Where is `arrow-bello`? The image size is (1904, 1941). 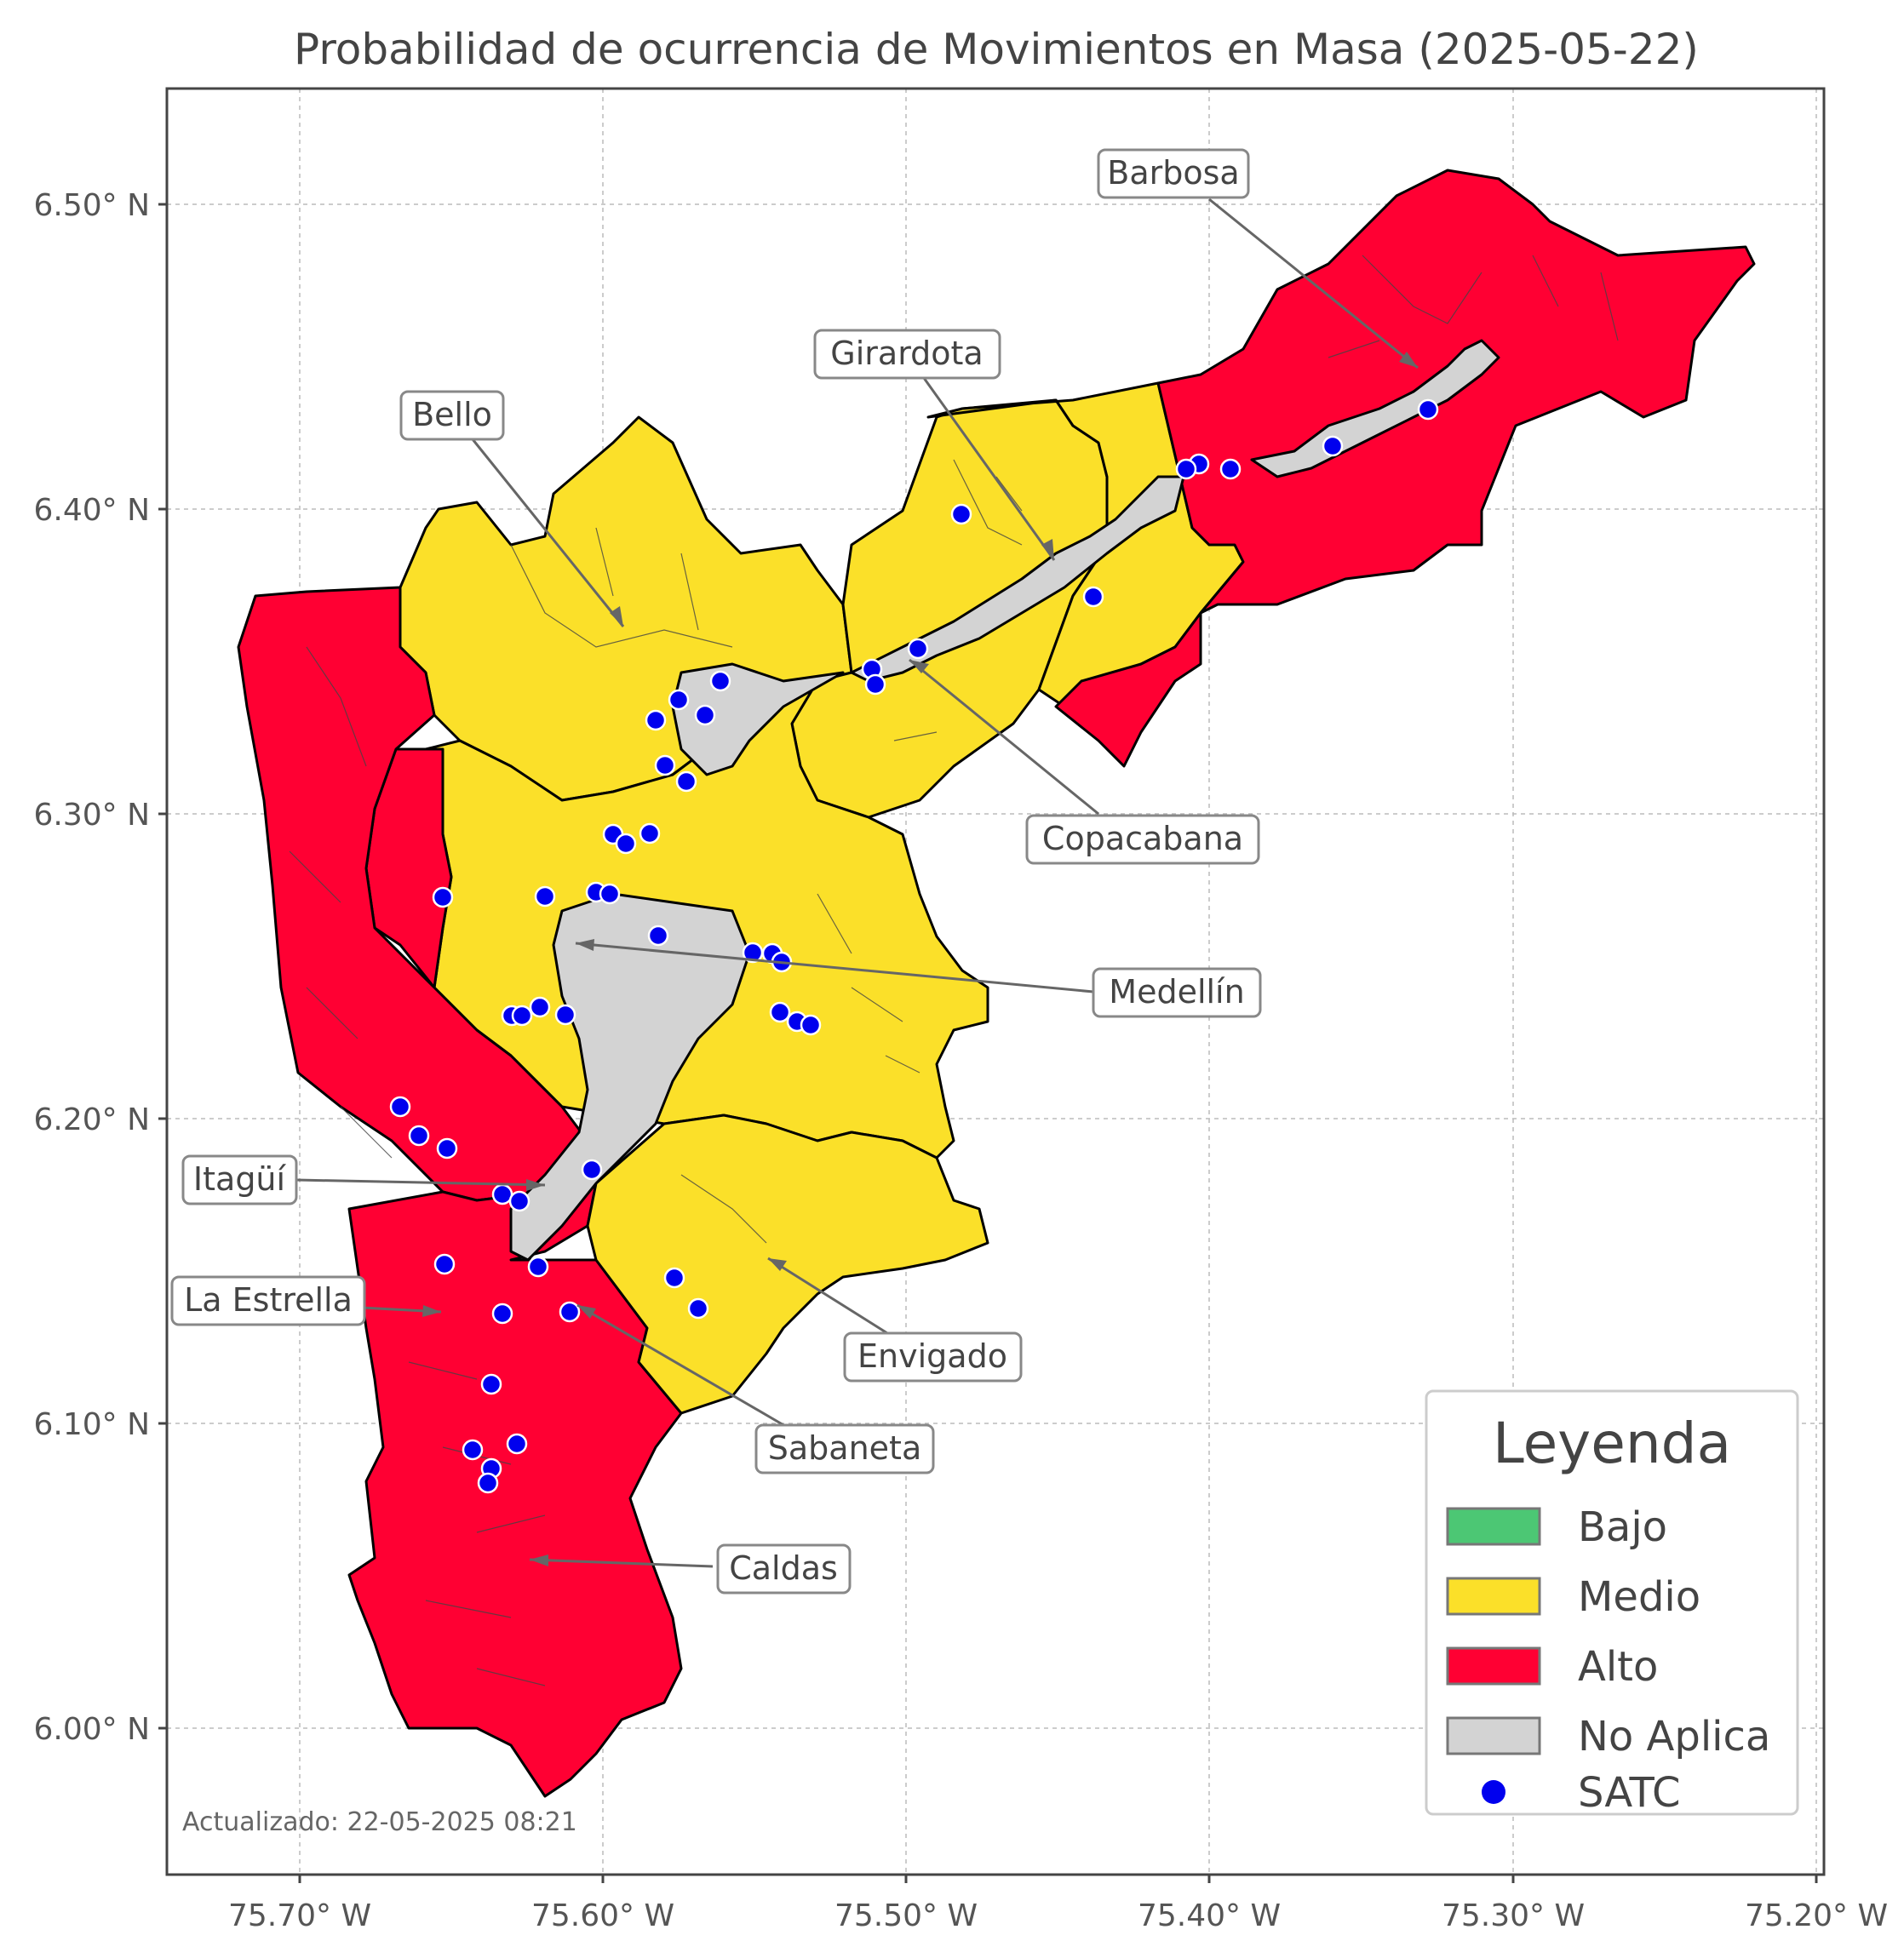
arrow-bello is located at coordinates (548, 532).